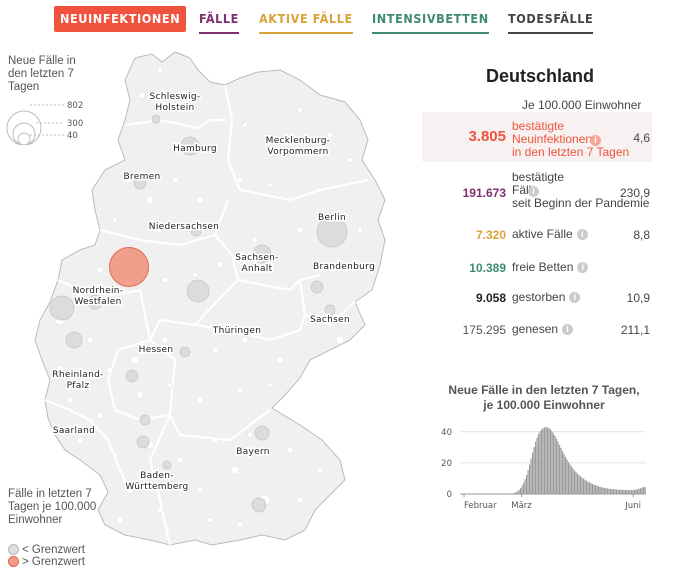  Describe the element at coordinates (490, 298) in the screenshot. I see `stat-value: 9.058` at that location.